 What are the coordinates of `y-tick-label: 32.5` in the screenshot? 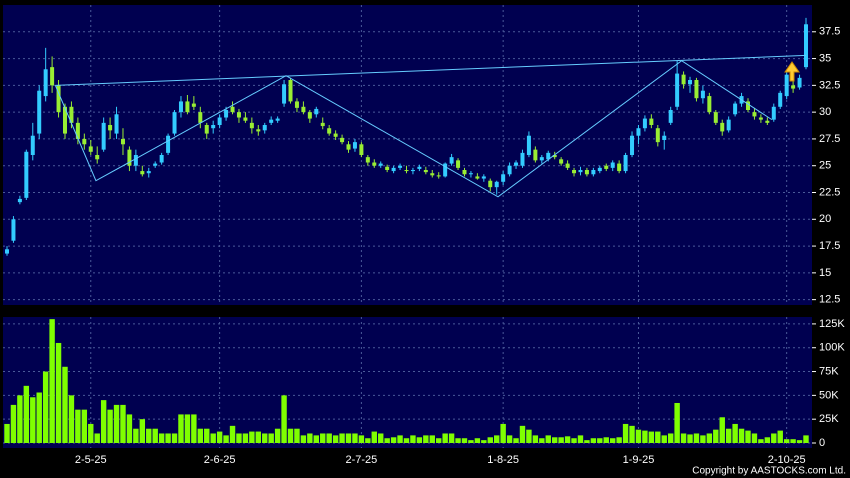 It's located at (829, 85).